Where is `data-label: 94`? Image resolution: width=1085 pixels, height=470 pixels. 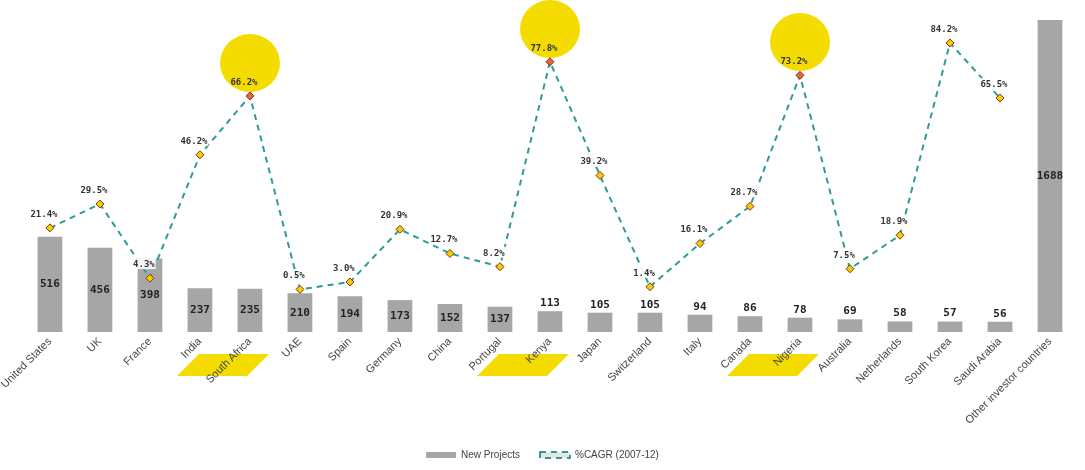 data-label: 94 is located at coordinates (700, 306).